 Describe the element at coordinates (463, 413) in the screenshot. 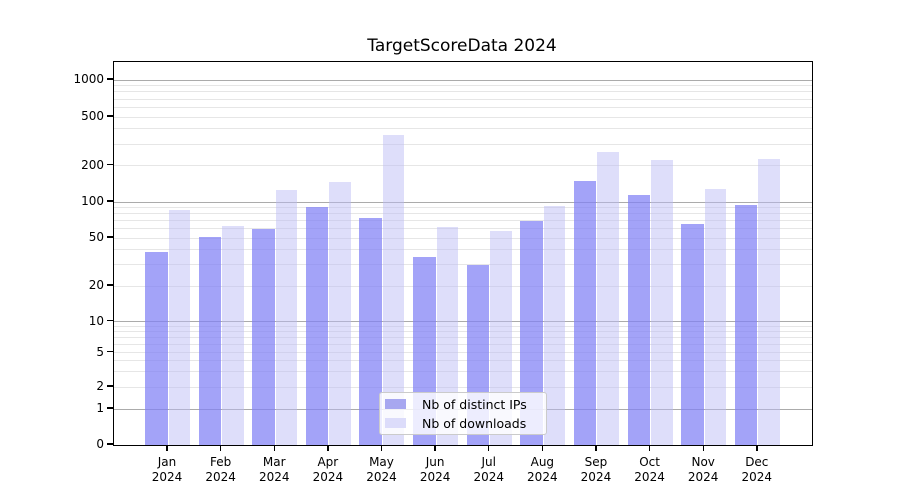

I see `legend: Nb of distinct IPs Nb of downloads` at that location.